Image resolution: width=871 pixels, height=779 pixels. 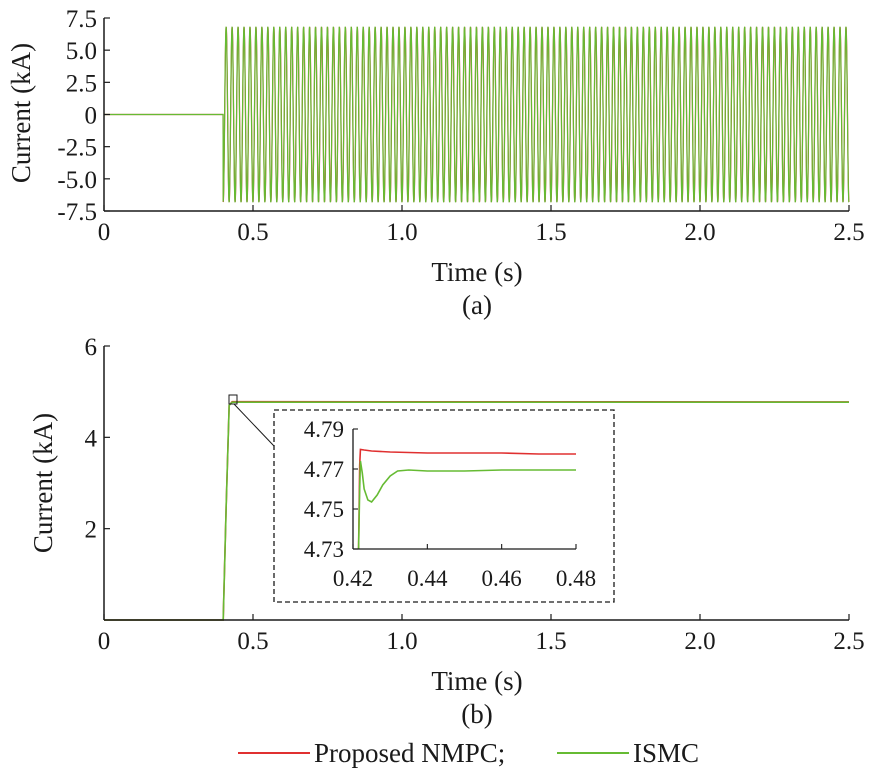 I want to click on inset-y-tick-label: 4.77, so click(x=324, y=469).